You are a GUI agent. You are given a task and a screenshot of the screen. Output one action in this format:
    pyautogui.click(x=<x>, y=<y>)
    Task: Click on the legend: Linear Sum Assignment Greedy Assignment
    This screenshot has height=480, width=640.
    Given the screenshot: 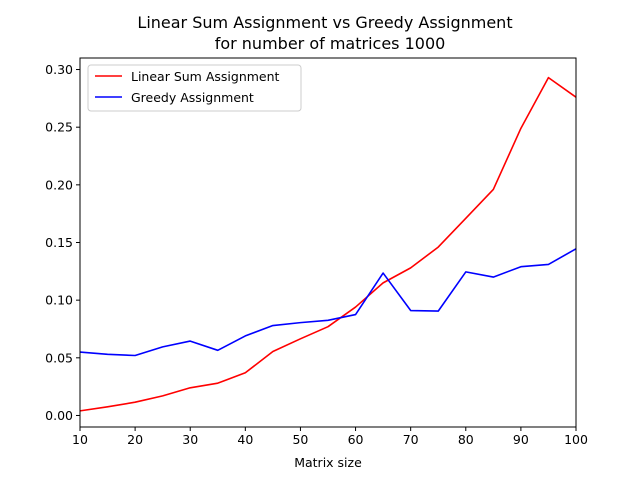 What is the action you would take?
    pyautogui.click(x=194, y=88)
    